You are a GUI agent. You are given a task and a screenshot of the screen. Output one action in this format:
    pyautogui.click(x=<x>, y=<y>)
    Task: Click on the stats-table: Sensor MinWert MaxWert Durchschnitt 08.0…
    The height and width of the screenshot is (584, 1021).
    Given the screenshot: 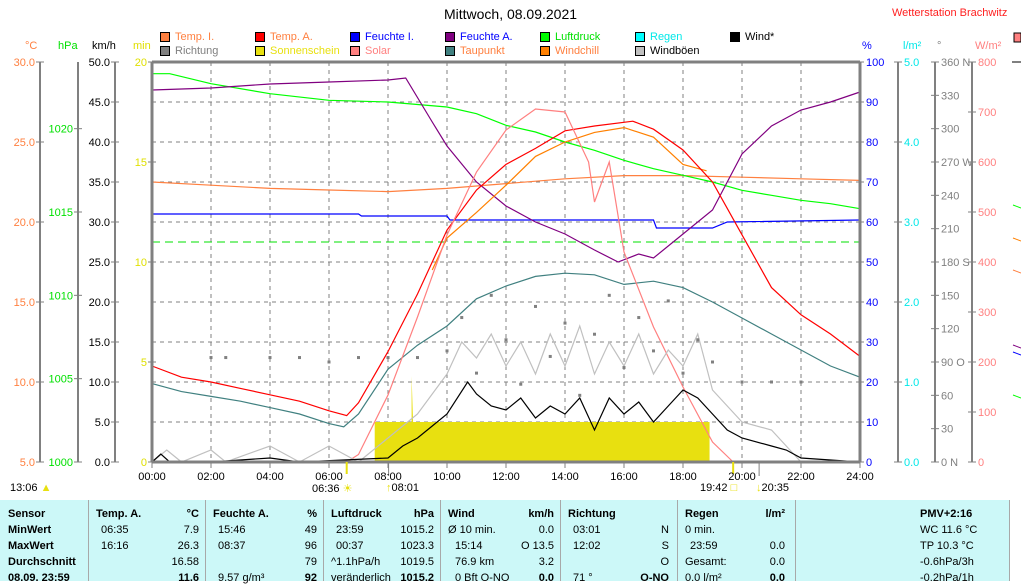 What is the action you would take?
    pyautogui.click(x=505, y=542)
    